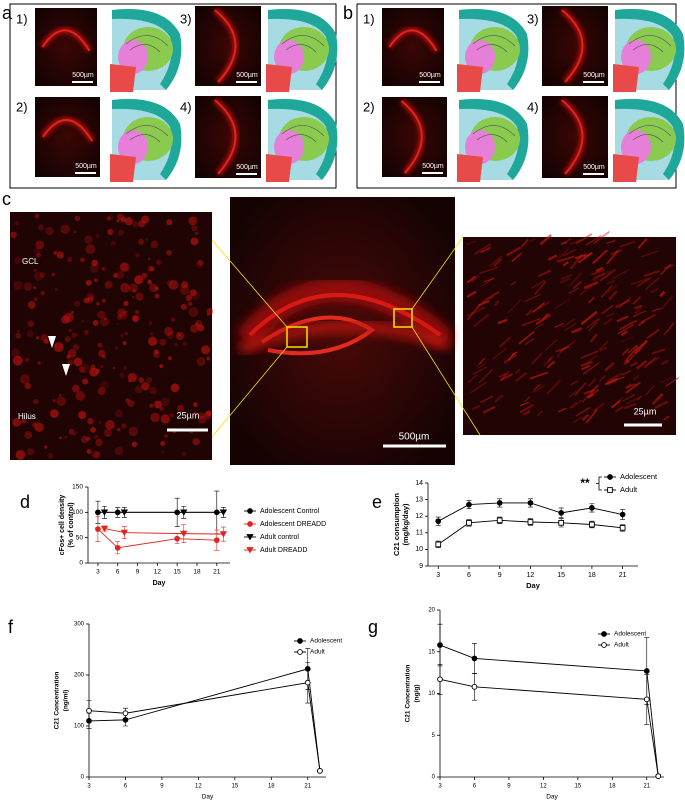 The height and width of the screenshot is (806, 685). I want to click on scale-bar-label: 500µm, so click(433, 166).